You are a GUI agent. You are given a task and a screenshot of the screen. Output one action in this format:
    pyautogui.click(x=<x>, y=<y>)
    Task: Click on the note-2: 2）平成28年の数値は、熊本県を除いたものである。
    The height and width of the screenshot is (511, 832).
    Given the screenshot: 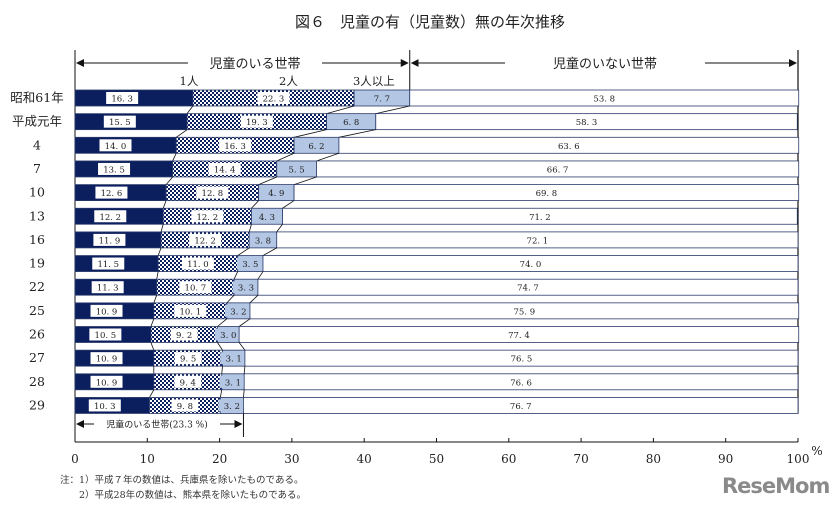 What is the action you would take?
    pyautogui.click(x=183, y=495)
    